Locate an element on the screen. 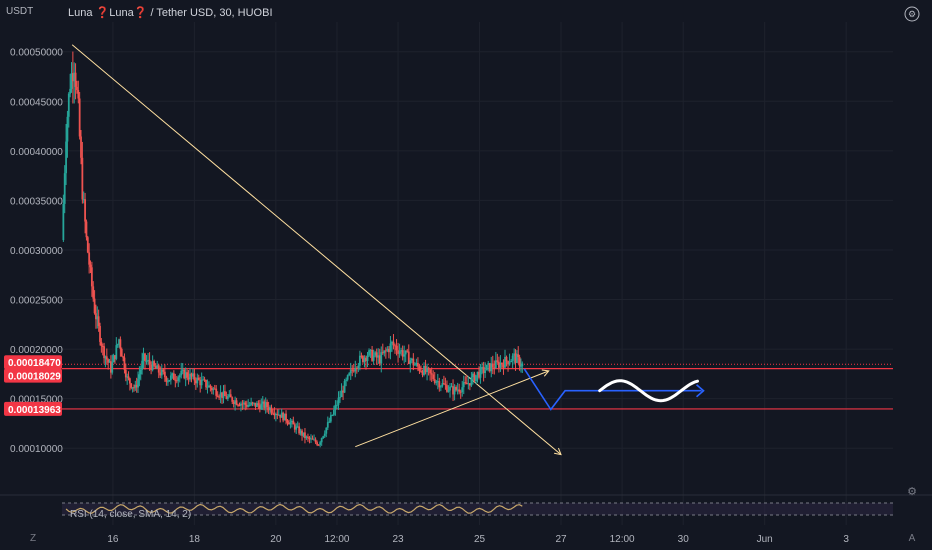 This screenshot has width=932, height=550. rsi-label: RSI (14, close, SMA, 14, 2) is located at coordinates (130, 514).